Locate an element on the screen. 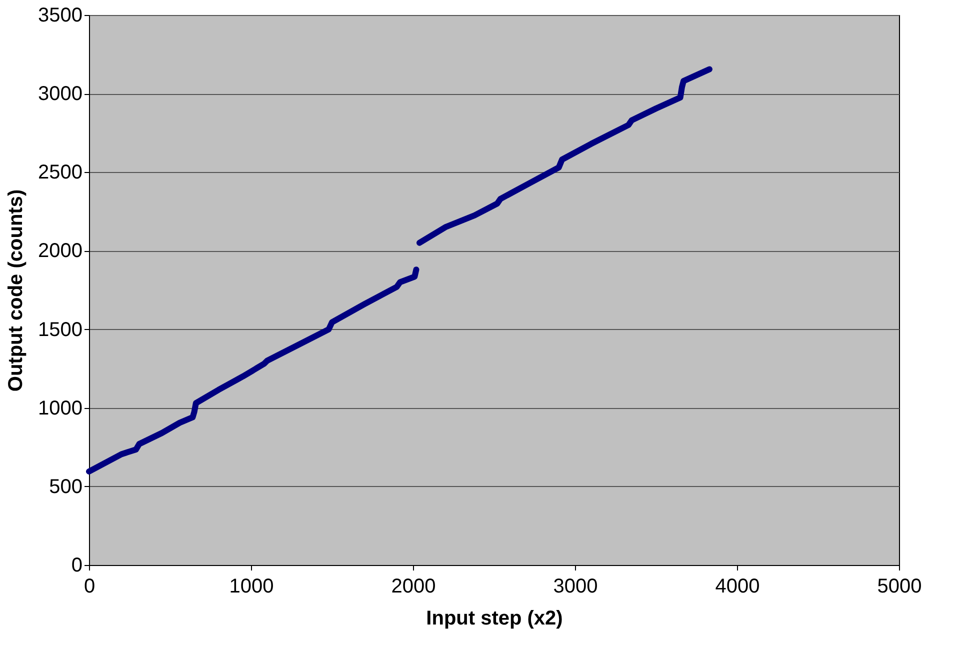  x-axis-title: Input step (x2) is located at coordinates (494, 619).